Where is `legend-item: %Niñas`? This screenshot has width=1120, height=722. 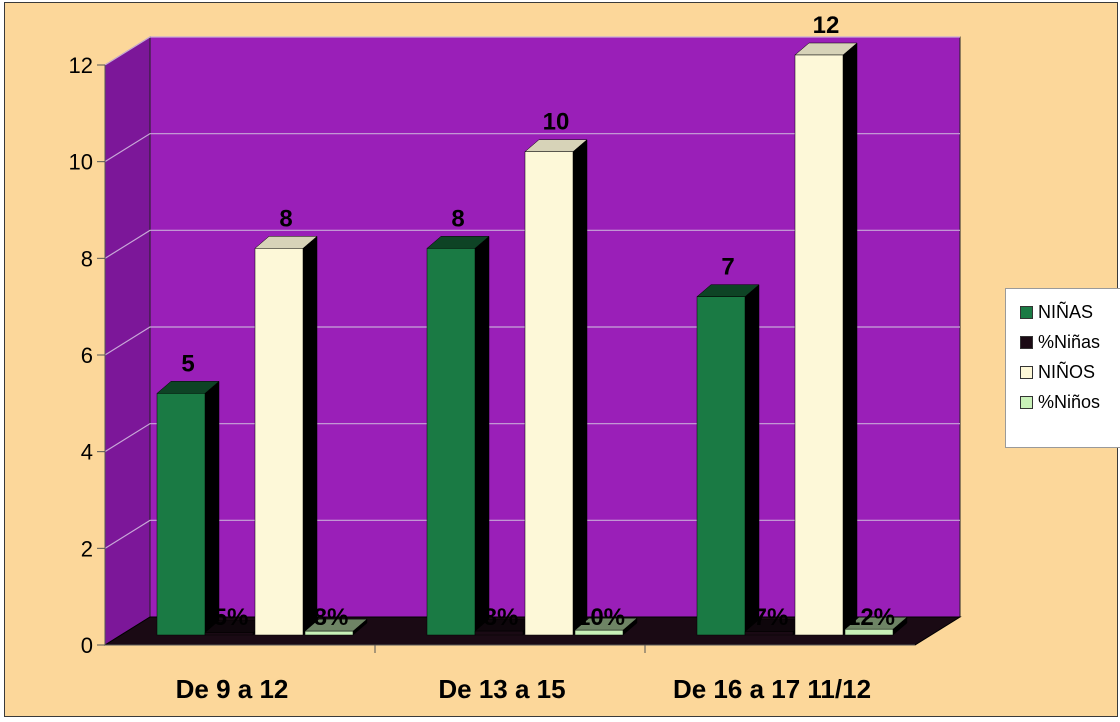
legend-item: %Niñas is located at coordinates (1070, 342).